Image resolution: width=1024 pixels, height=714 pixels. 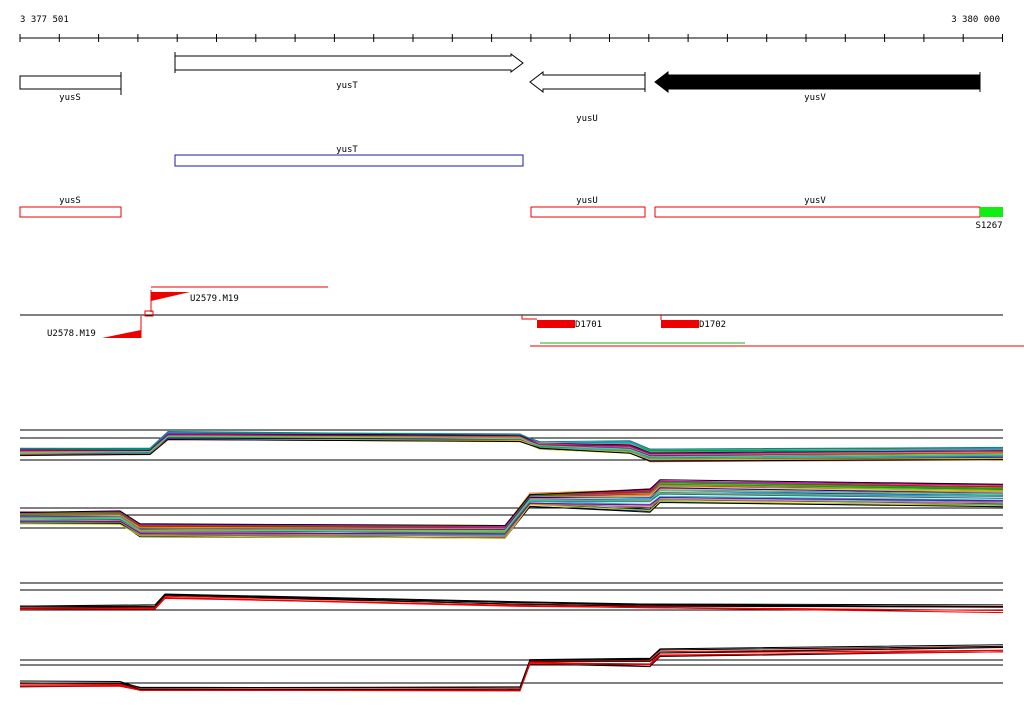 I want to click on feature-label: U2578.M19, so click(x=71, y=334).